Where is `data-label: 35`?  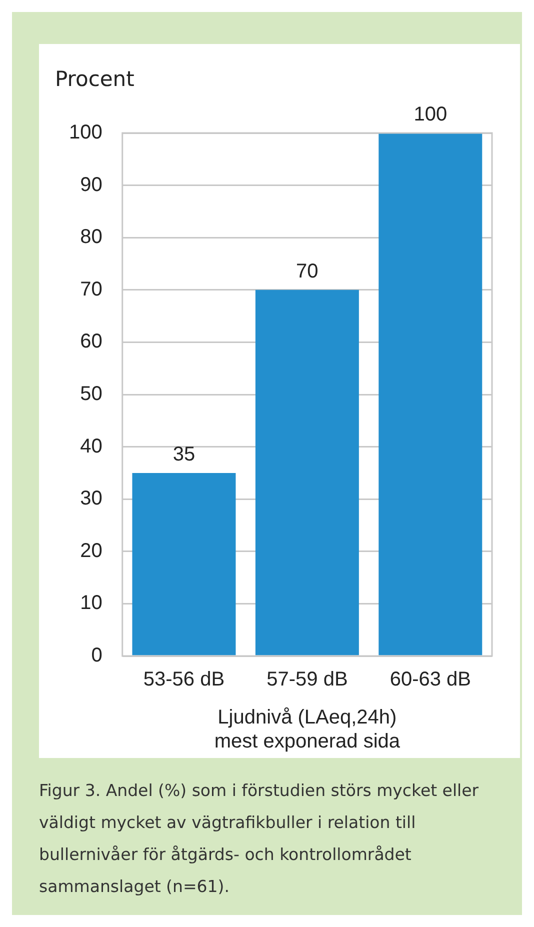
data-label: 35 is located at coordinates (184, 454).